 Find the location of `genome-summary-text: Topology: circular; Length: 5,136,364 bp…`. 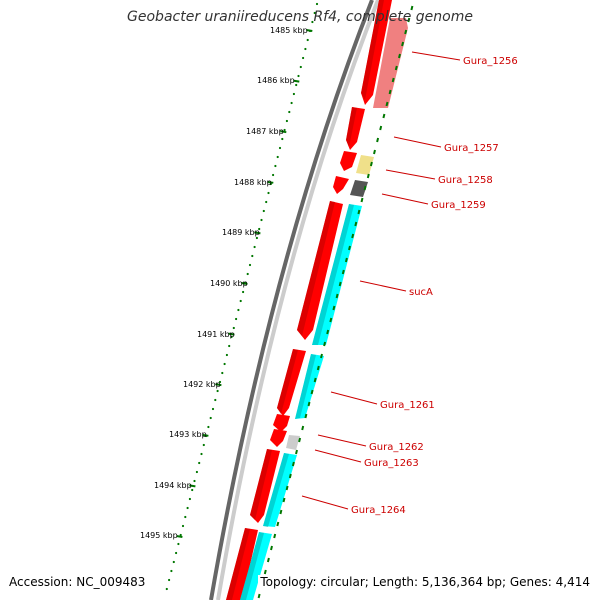

genome-summary-text: Topology: circular; Length: 5,136,364 bp… is located at coordinates (424, 582).